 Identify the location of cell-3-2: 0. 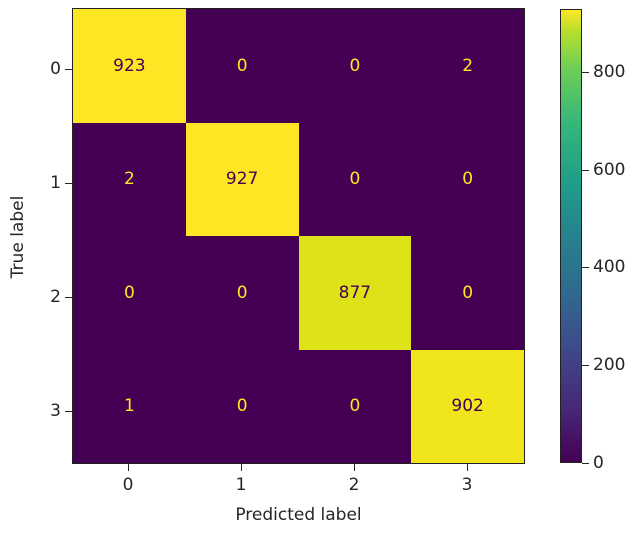
(355, 406).